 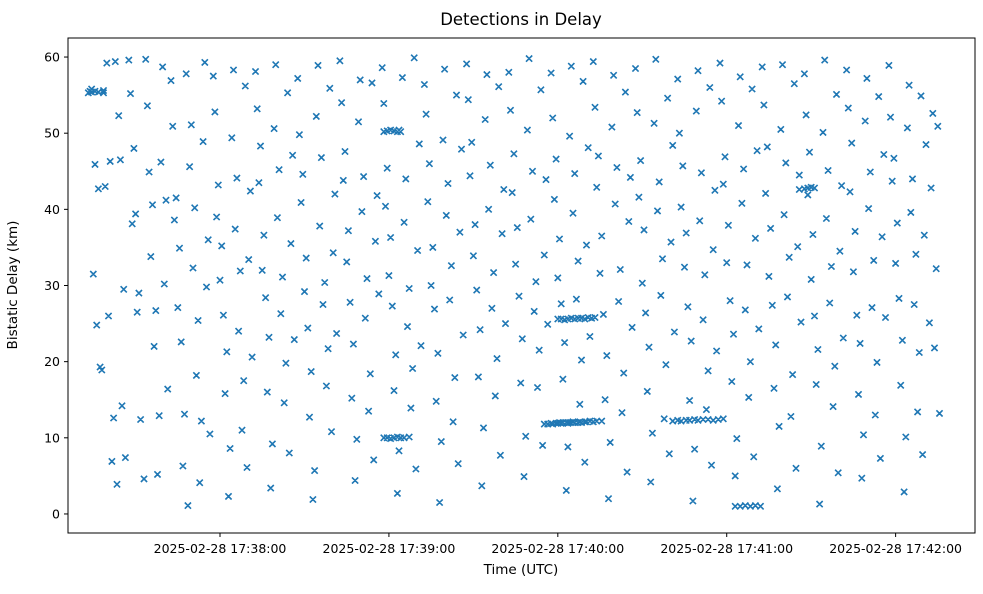 I want to click on y-tick-label: 30, so click(x=52, y=285).